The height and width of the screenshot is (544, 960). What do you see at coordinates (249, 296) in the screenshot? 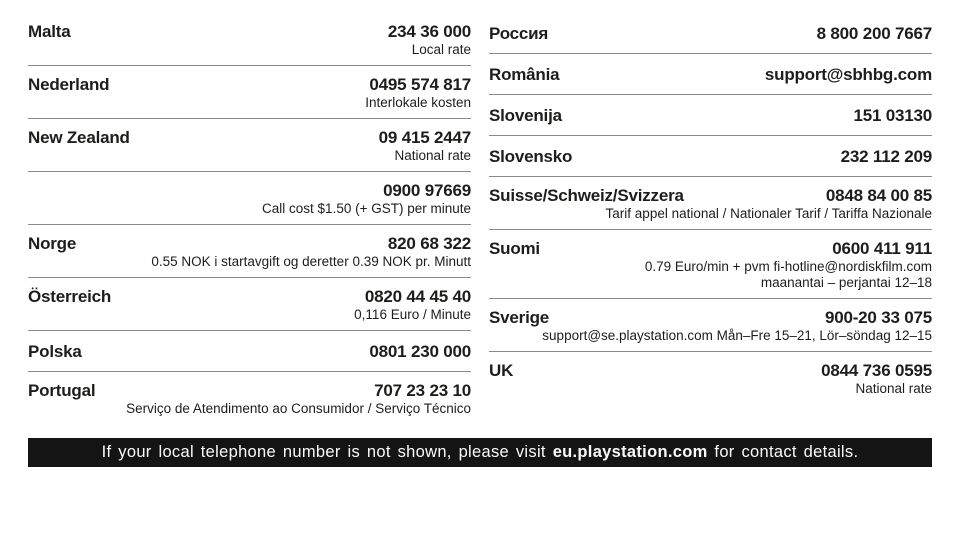
I see `contact-row-main: Österreich 0820 44 45 40` at bounding box center [249, 296].